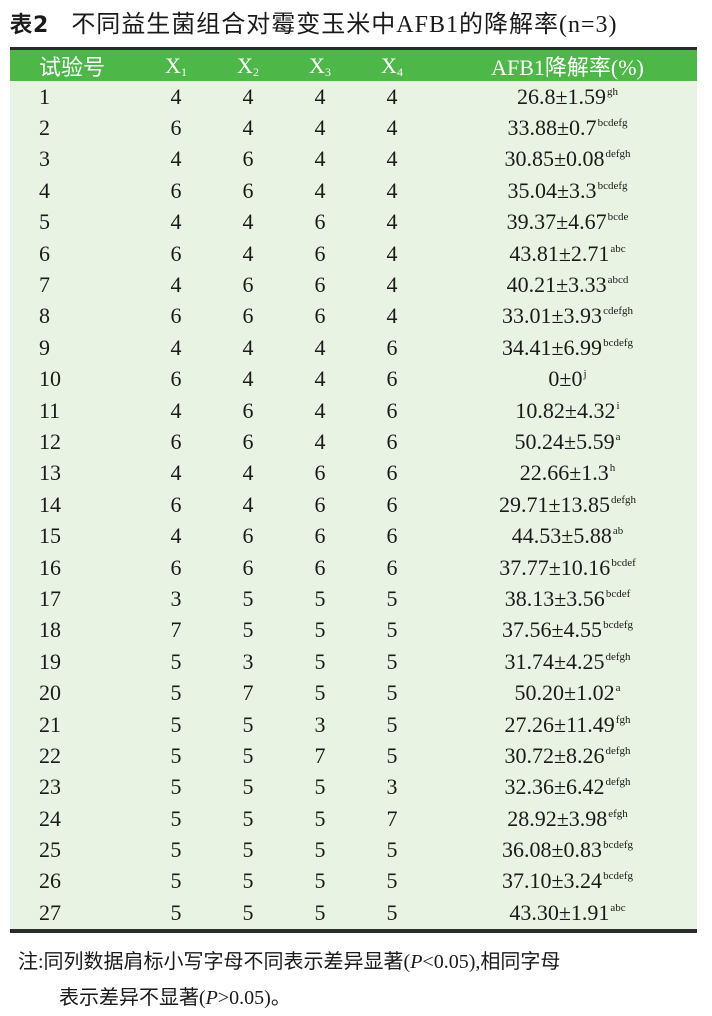 The width and height of the screenshot is (712, 1016). I want to click on cell-trial-no: 6, so click(44, 253).